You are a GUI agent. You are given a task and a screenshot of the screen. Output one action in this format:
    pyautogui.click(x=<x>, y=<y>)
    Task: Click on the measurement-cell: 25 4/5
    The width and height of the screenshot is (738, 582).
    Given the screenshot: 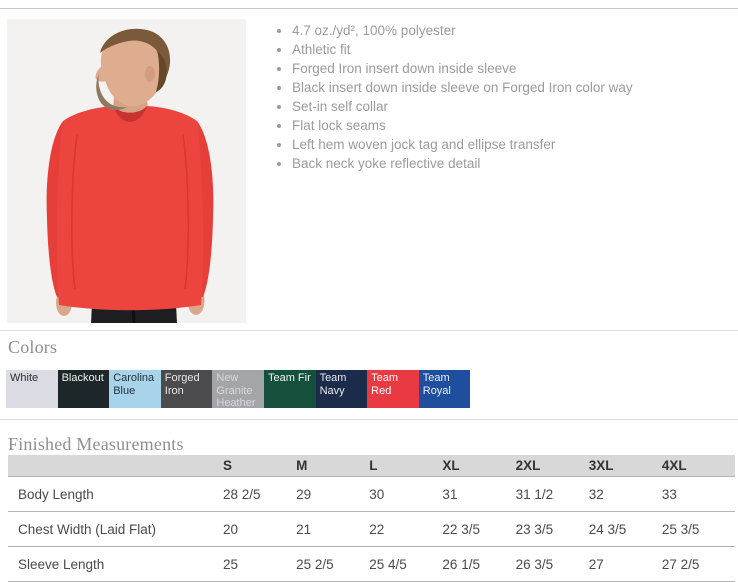 What is the action you would take?
    pyautogui.click(x=406, y=564)
    